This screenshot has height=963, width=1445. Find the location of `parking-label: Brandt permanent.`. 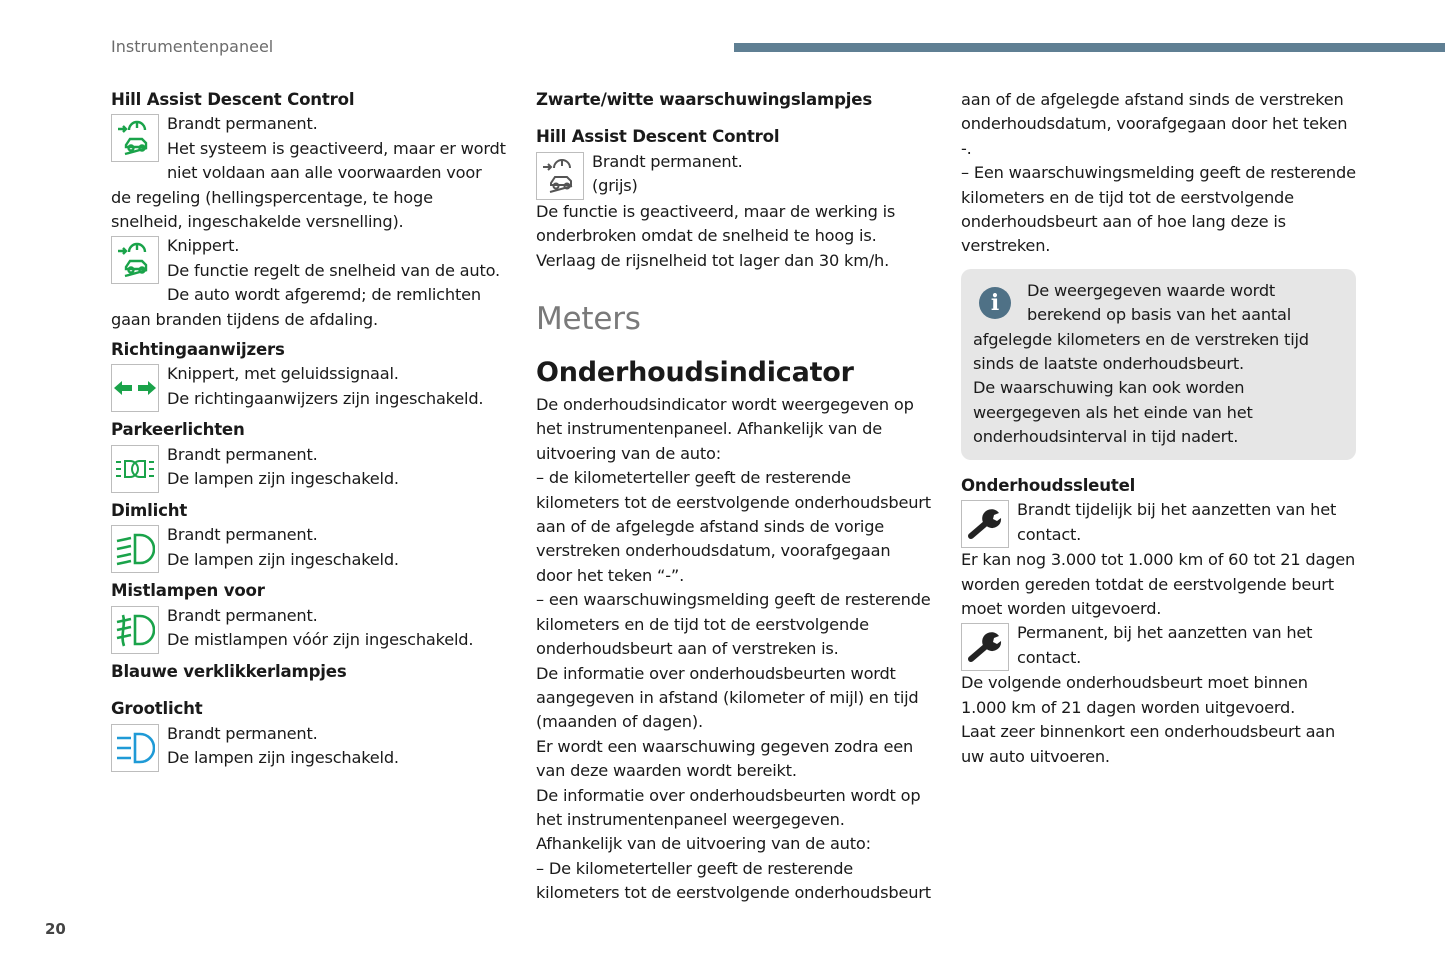

parking-label: Brandt permanent. is located at coordinates (242, 454).